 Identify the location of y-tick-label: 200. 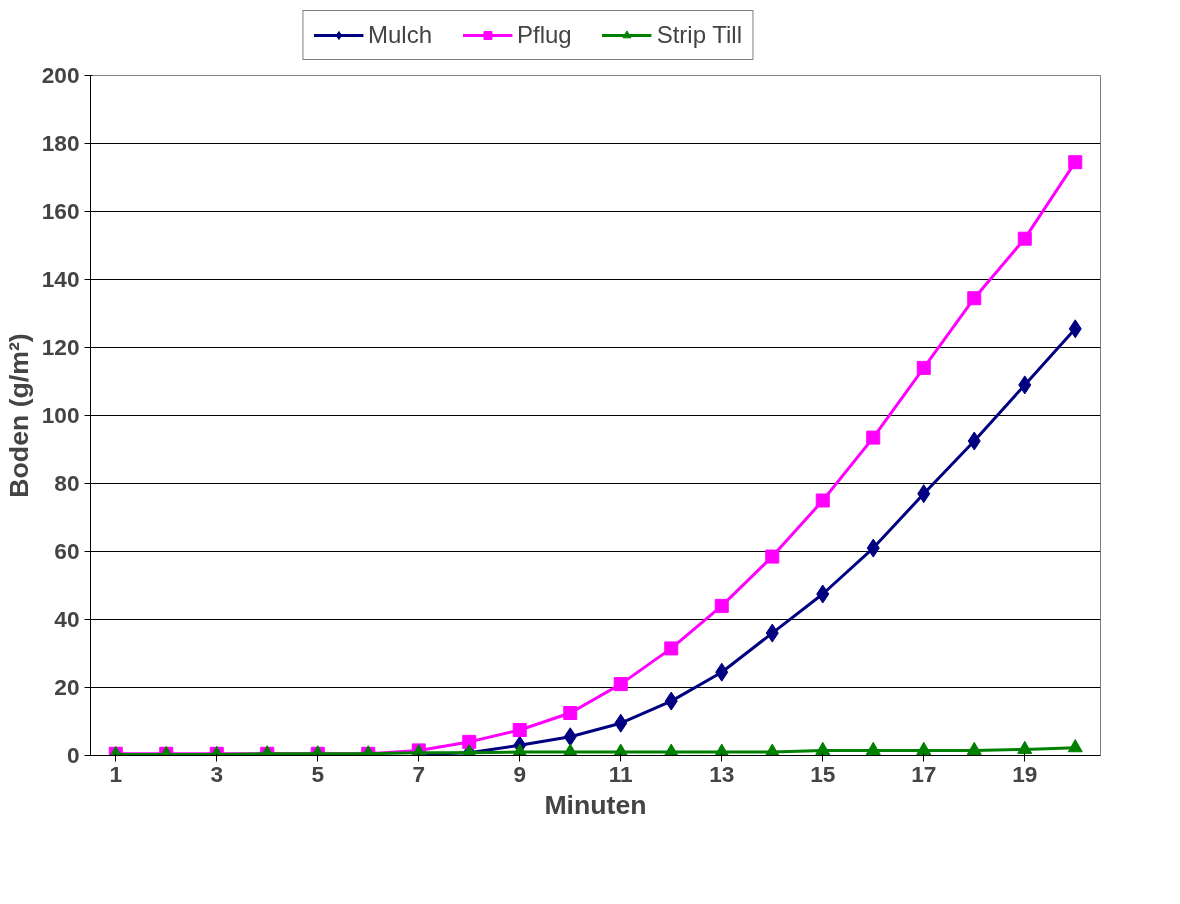
(60, 75).